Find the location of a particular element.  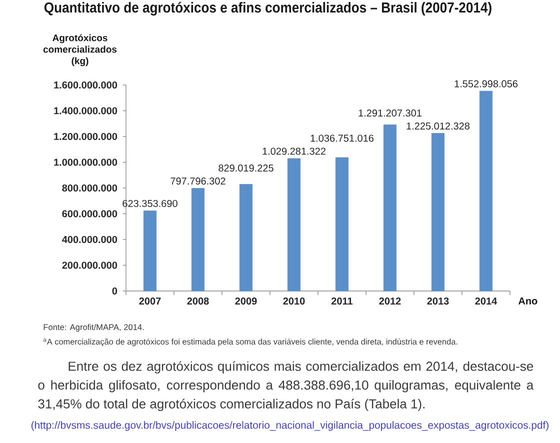

data-label: 1.029.281.322 is located at coordinates (294, 151).